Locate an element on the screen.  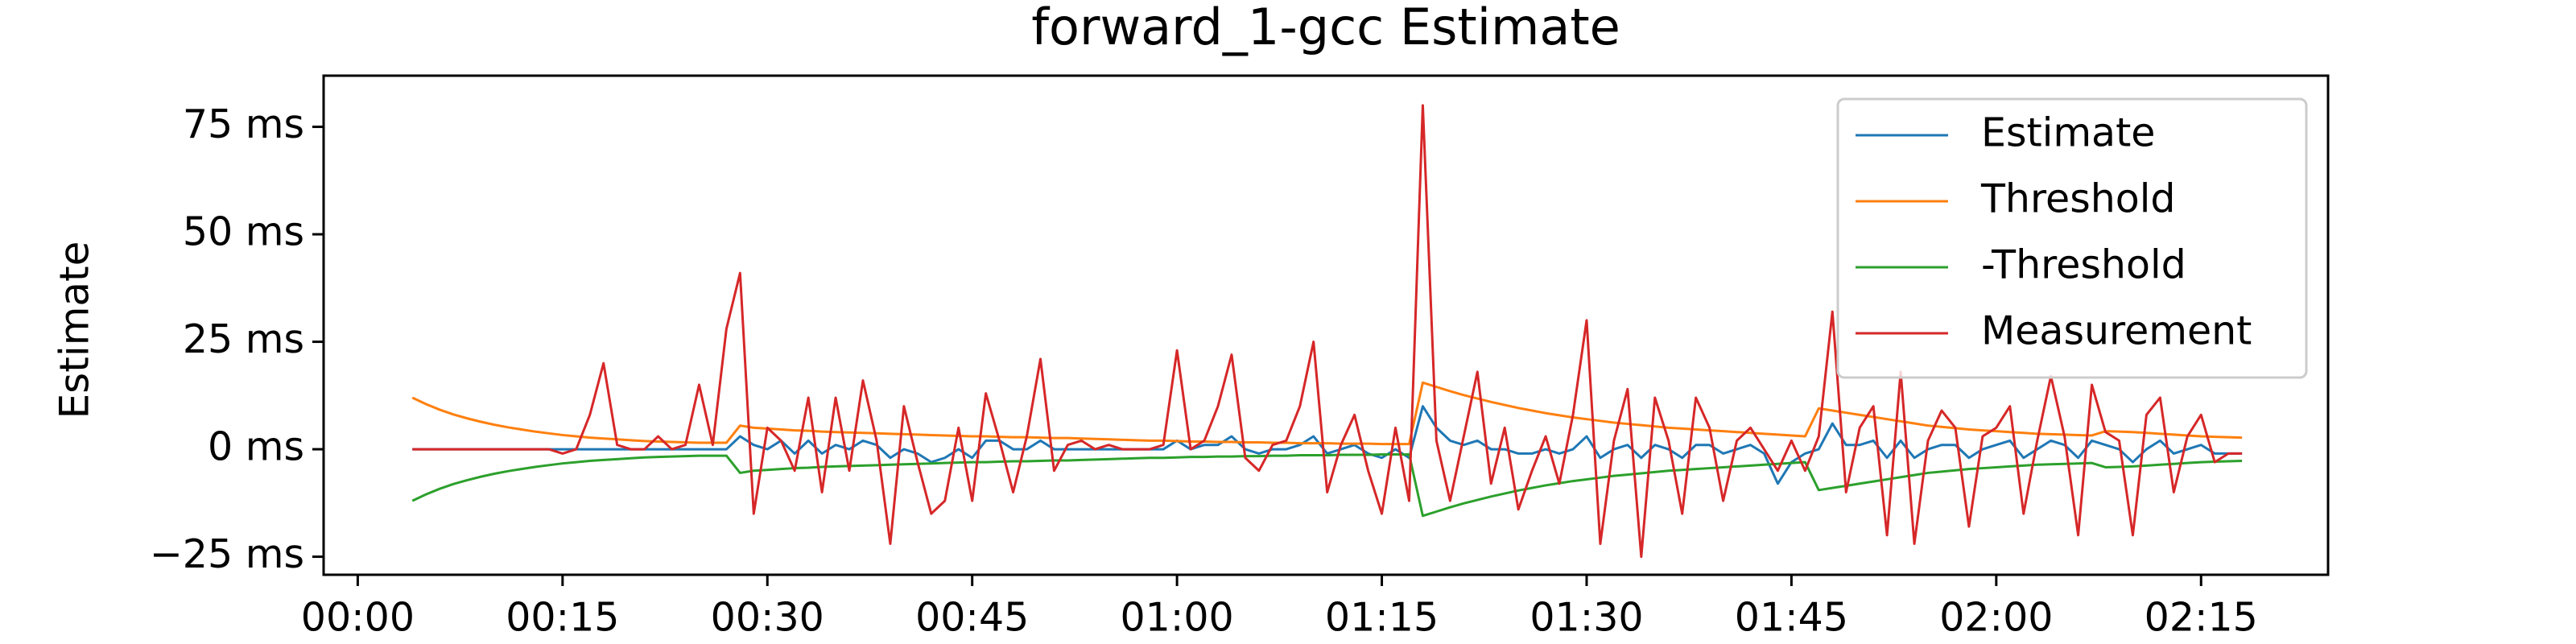
y-tick-label: 50 ms is located at coordinates (243, 232).